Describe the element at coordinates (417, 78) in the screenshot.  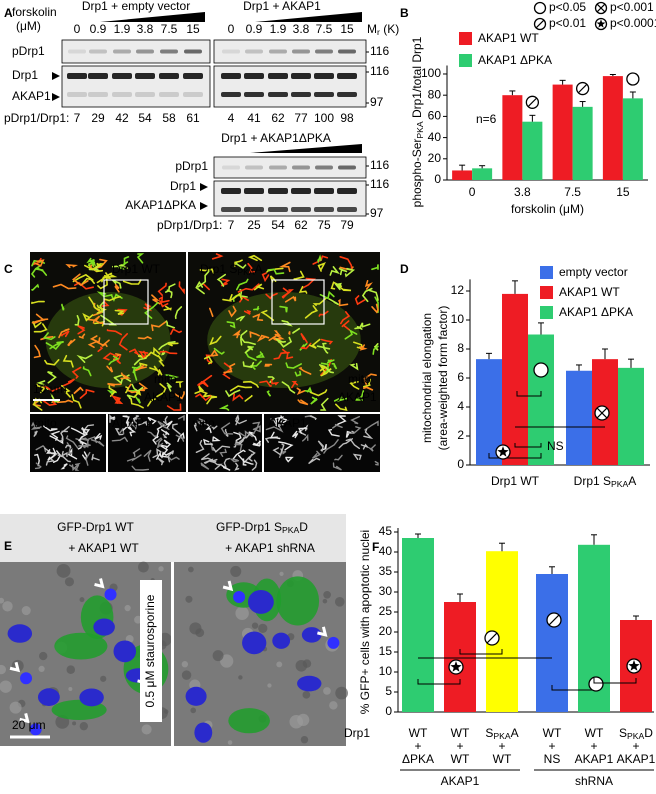
I see `text-part: Drp1/total Drp1` at that location.